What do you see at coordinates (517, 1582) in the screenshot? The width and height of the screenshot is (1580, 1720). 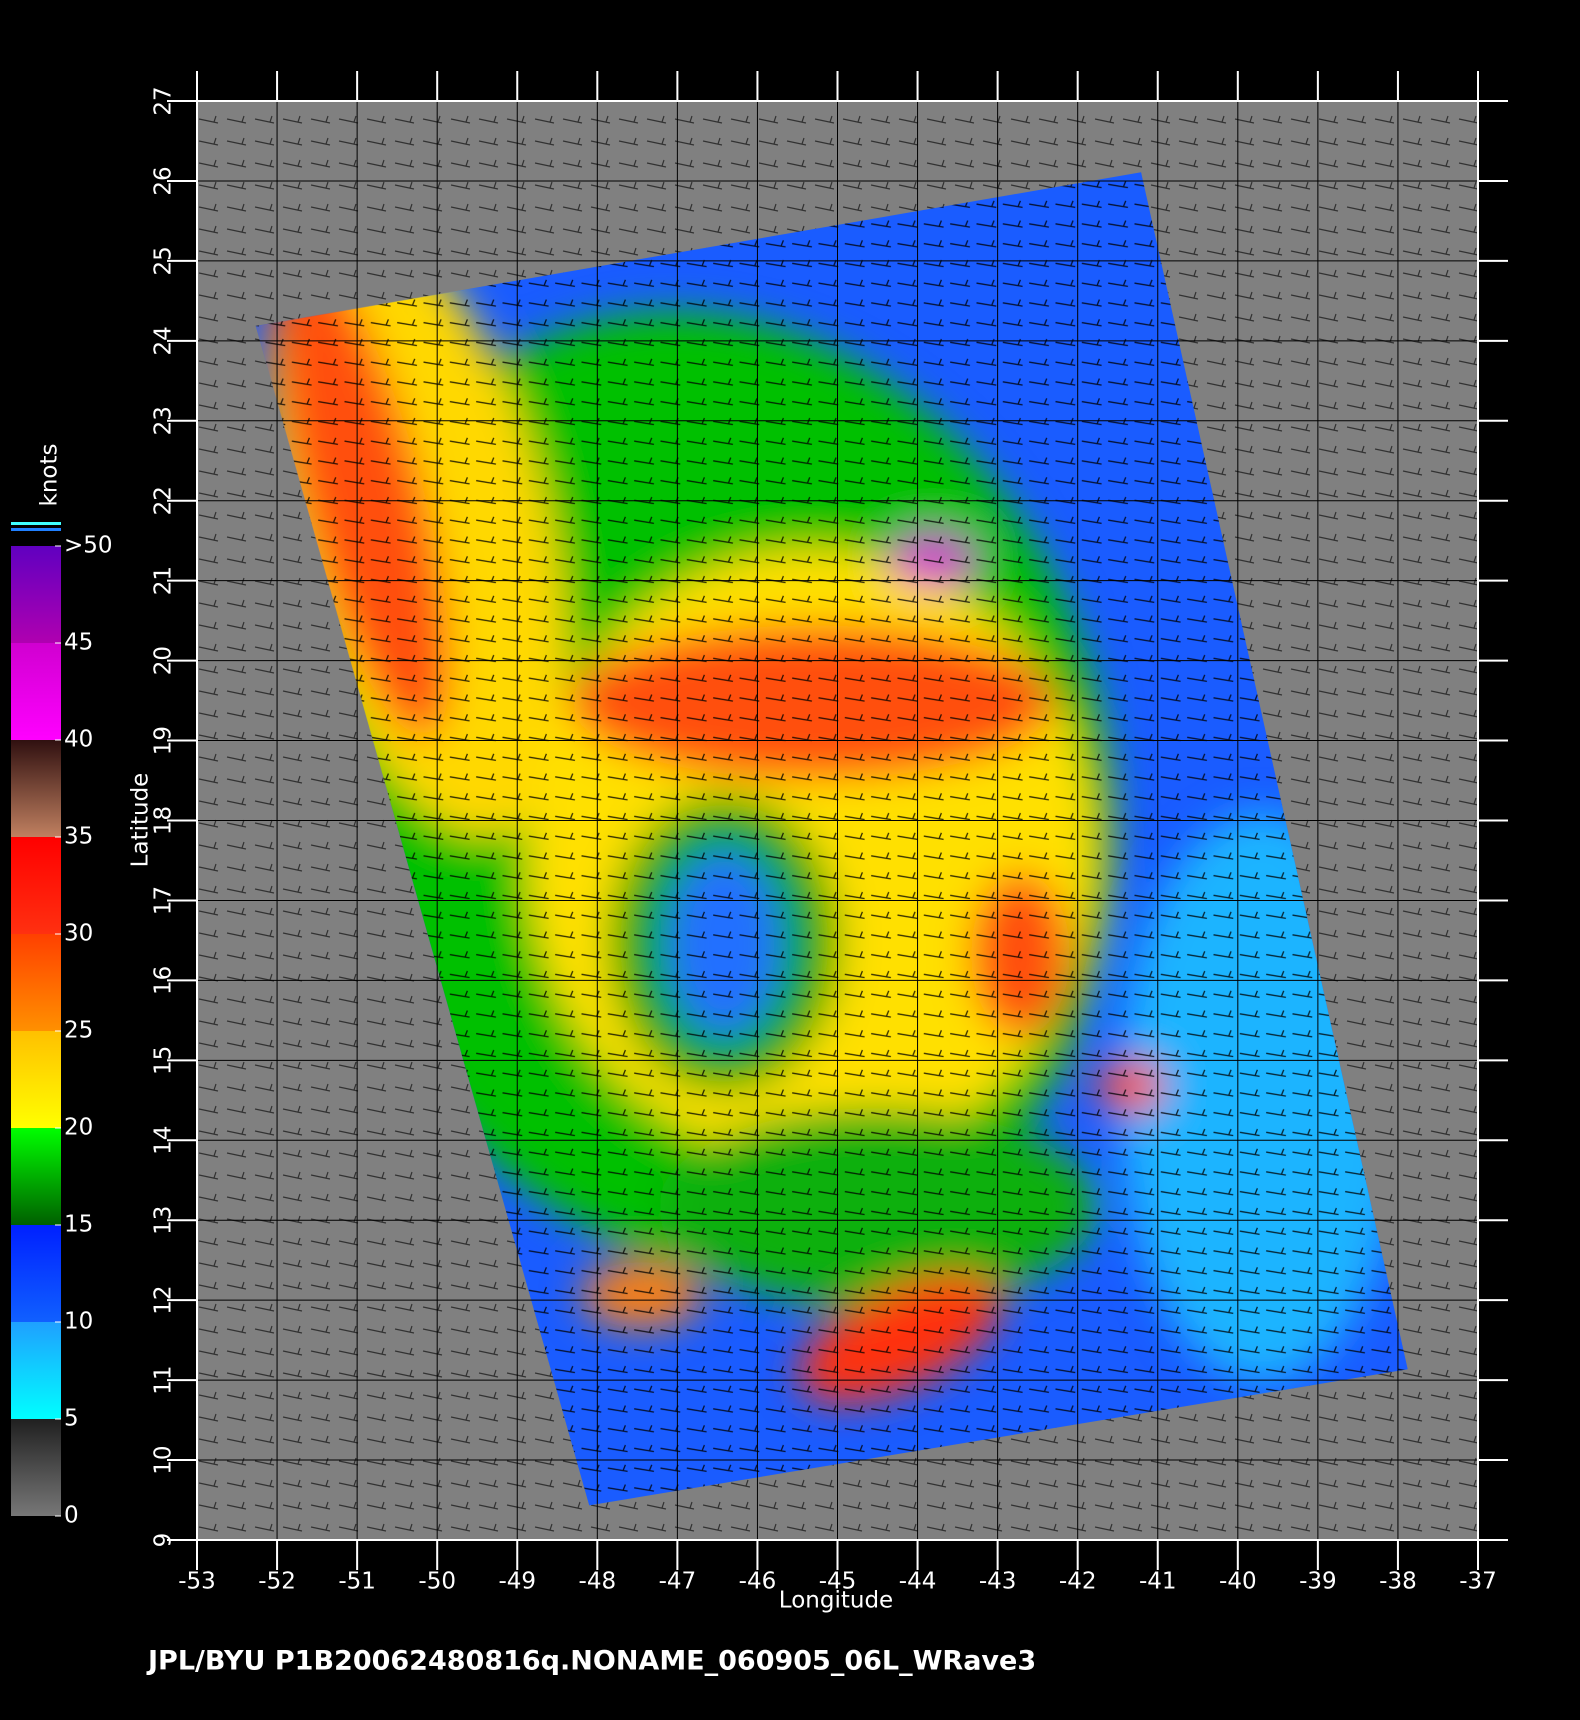 I see `x-tick-label: -49` at bounding box center [517, 1582].